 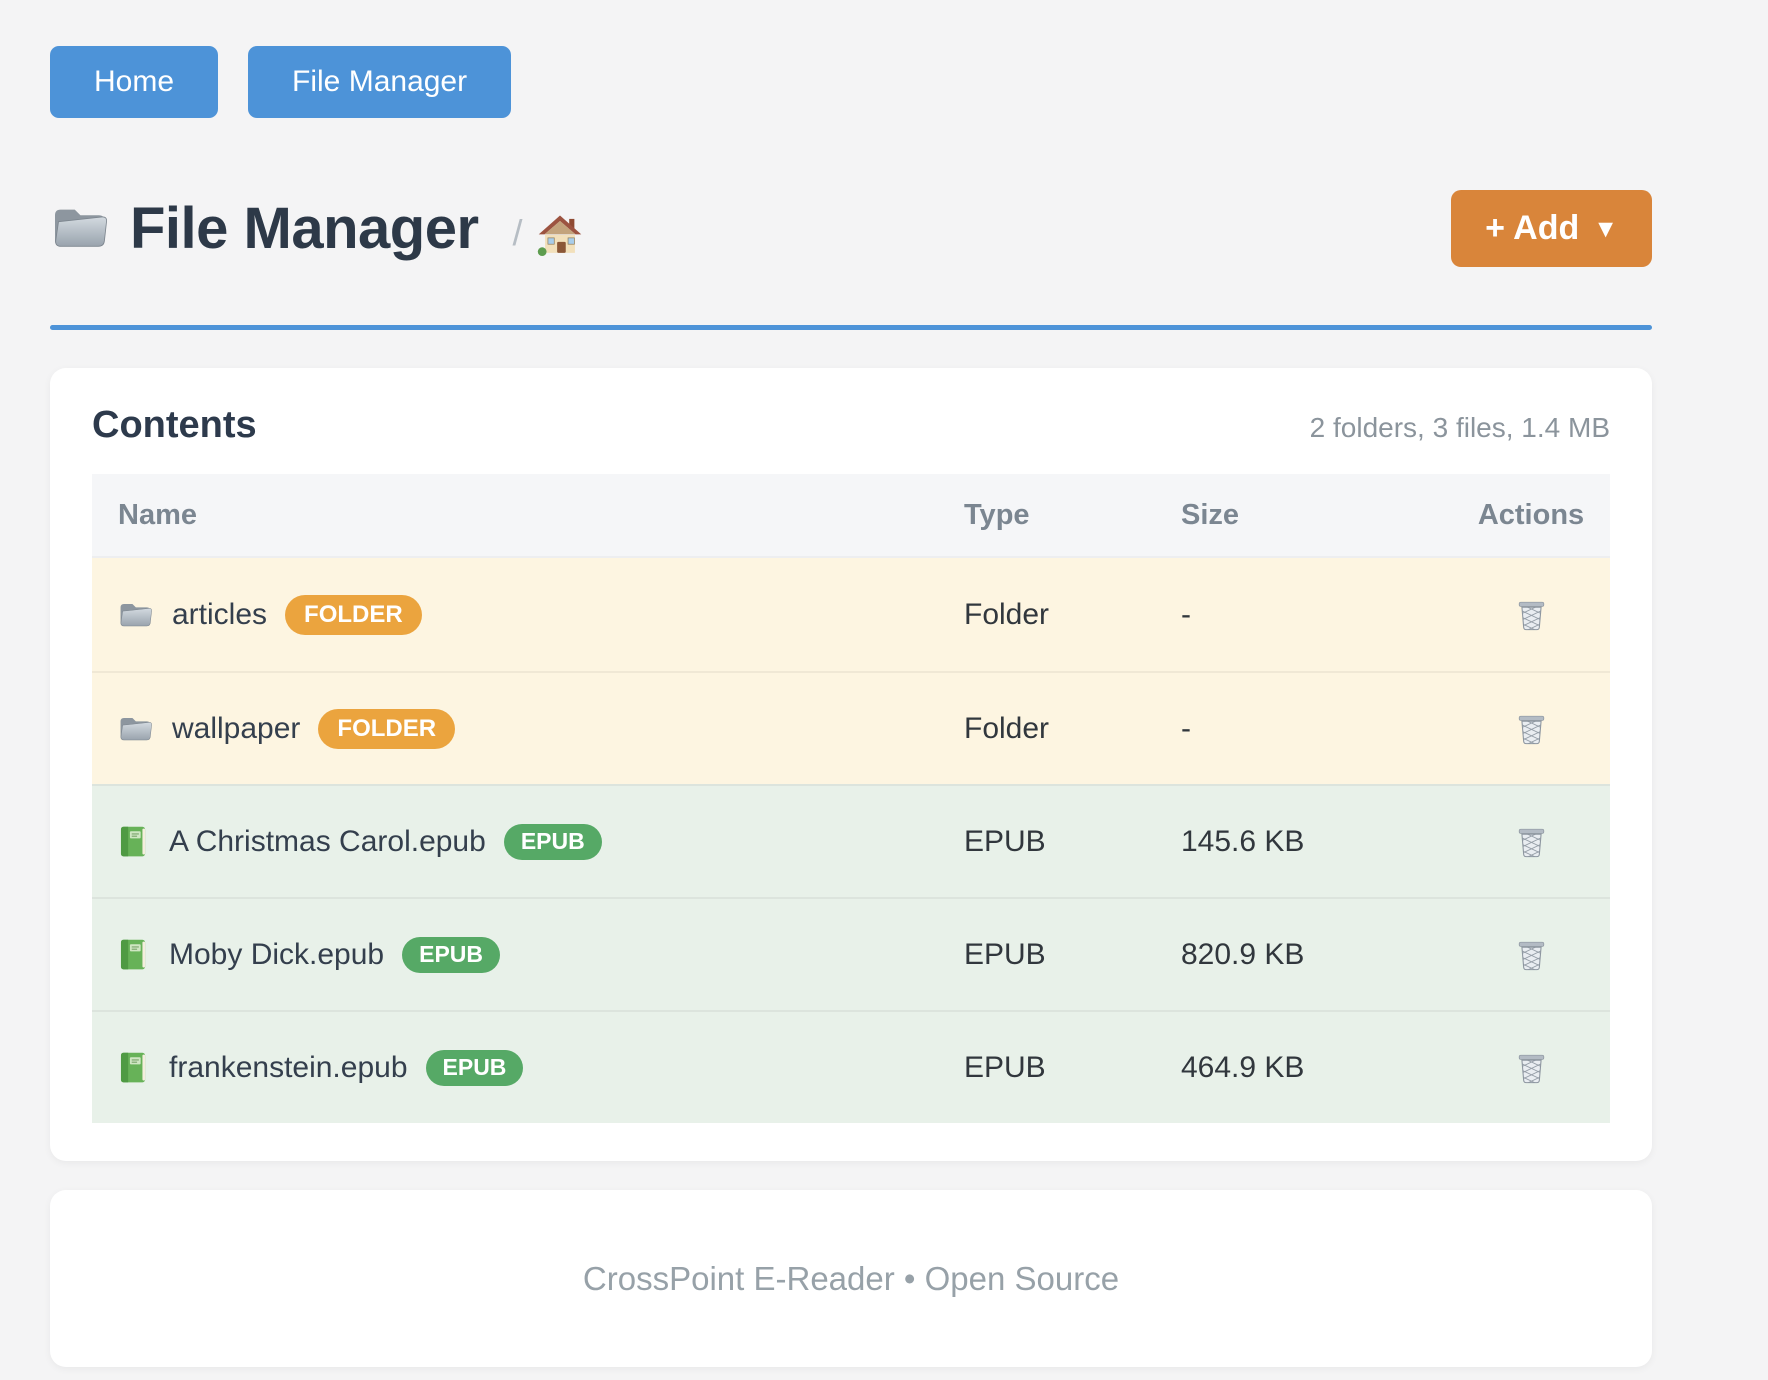 I want to click on nav-home-button: Home, so click(x=134, y=82).